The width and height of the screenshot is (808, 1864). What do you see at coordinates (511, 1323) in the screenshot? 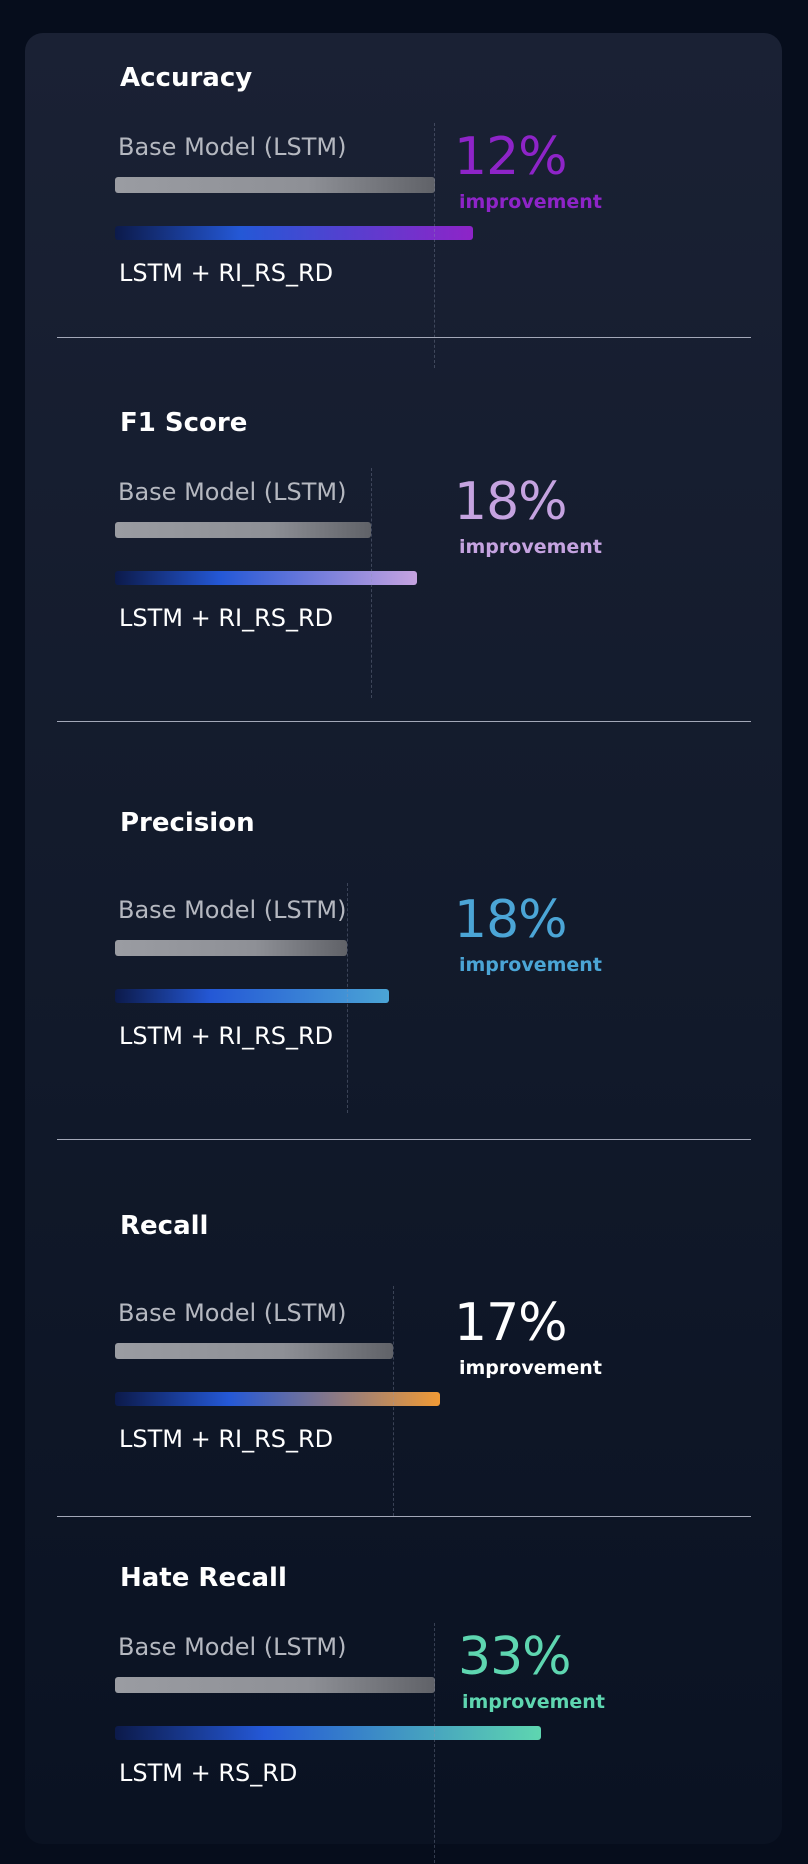
I see `improvement-percent: 17%` at bounding box center [511, 1323].